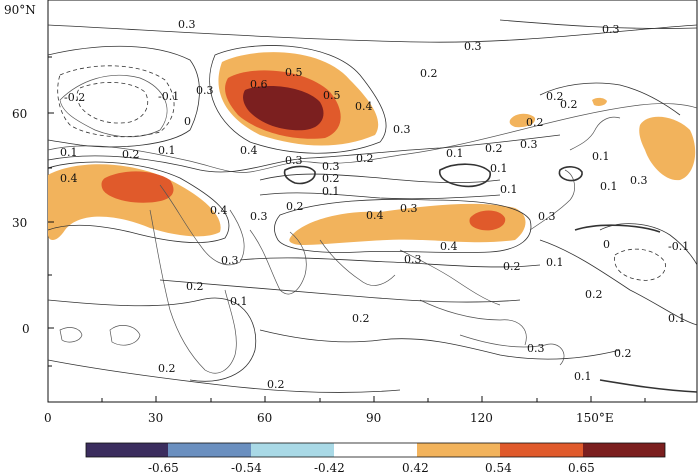 Image resolution: width=700 pixels, height=474 pixels. What do you see at coordinates (29, 183) in the screenshot?
I see `y-axis: 90°N 60 30 0` at bounding box center [29, 183].